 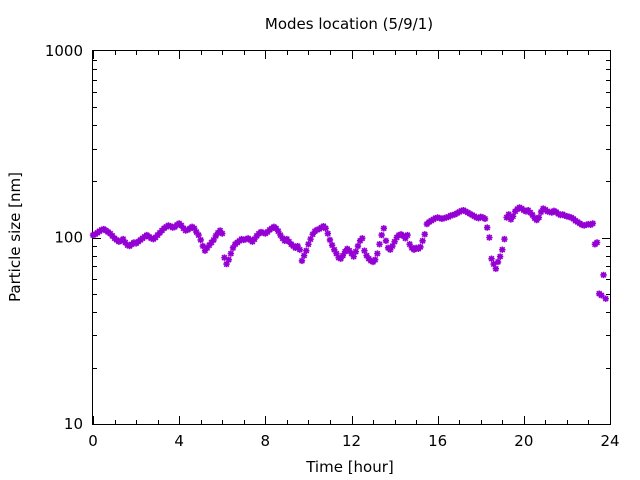 I want to click on x-tick-label: 8, so click(x=266, y=441).